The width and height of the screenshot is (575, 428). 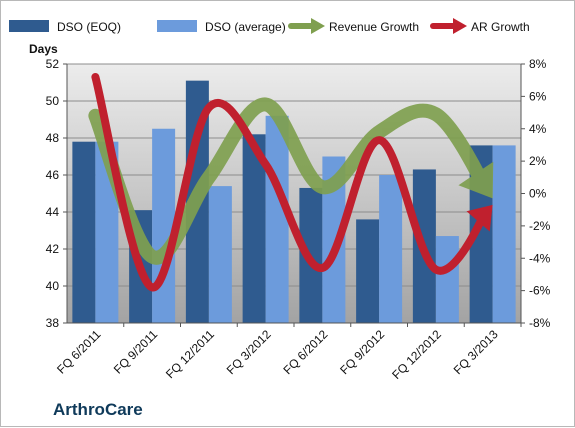 What do you see at coordinates (53, 323) in the screenshot?
I see `left-tick-label-38: 38` at bounding box center [53, 323].